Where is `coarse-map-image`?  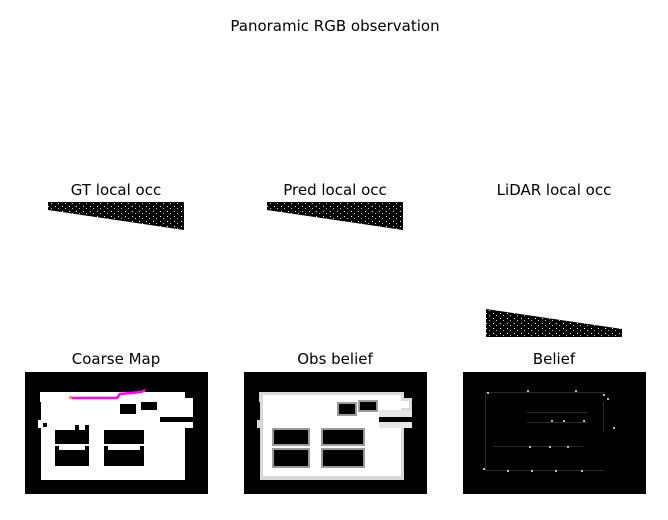 coarse-map-image is located at coordinates (116, 433).